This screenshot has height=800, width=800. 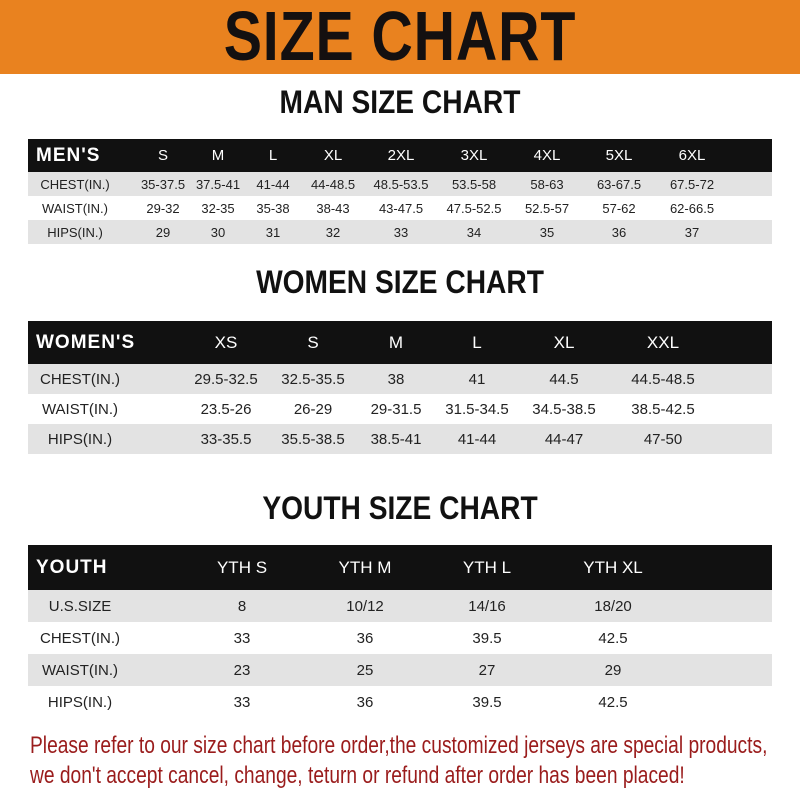 I want to click on men-section-title: MAN SIZE CHART, so click(x=400, y=102).